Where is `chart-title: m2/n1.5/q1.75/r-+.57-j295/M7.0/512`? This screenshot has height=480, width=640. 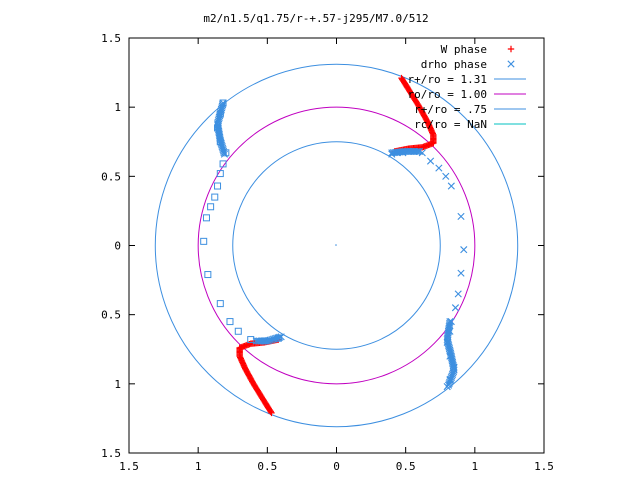
chart-title: m2/n1.5/q1.75/r-+.57-j295/M7.0/512 is located at coordinates (315, 18).